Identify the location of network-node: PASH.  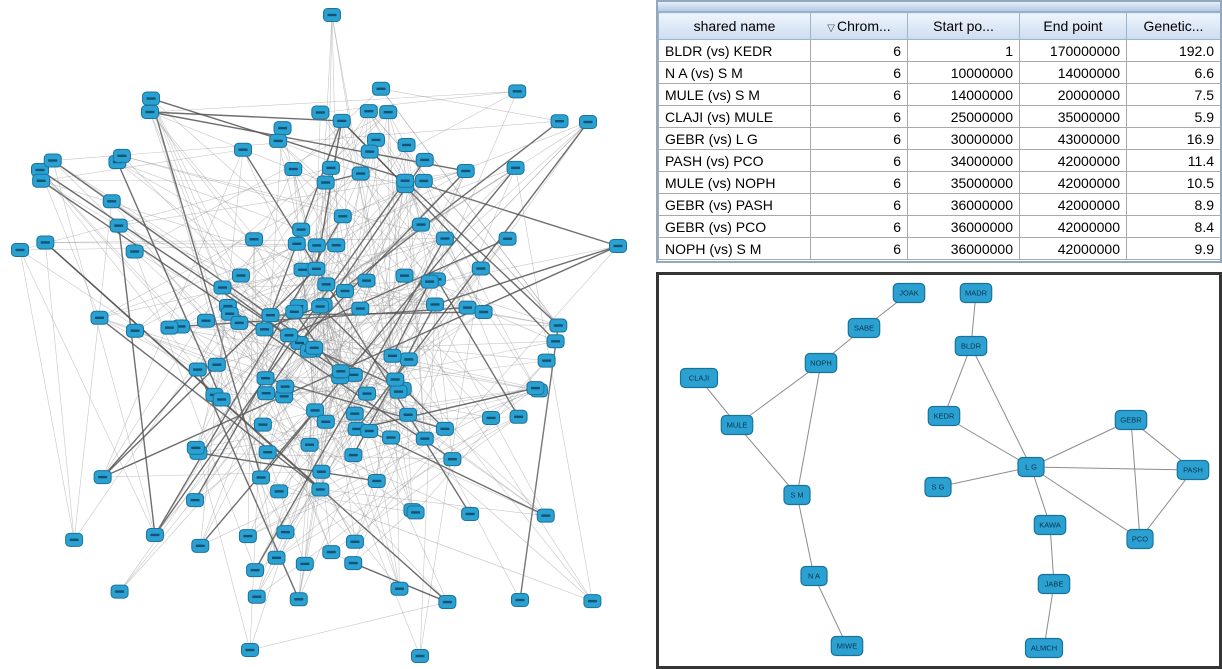
(1193, 470).